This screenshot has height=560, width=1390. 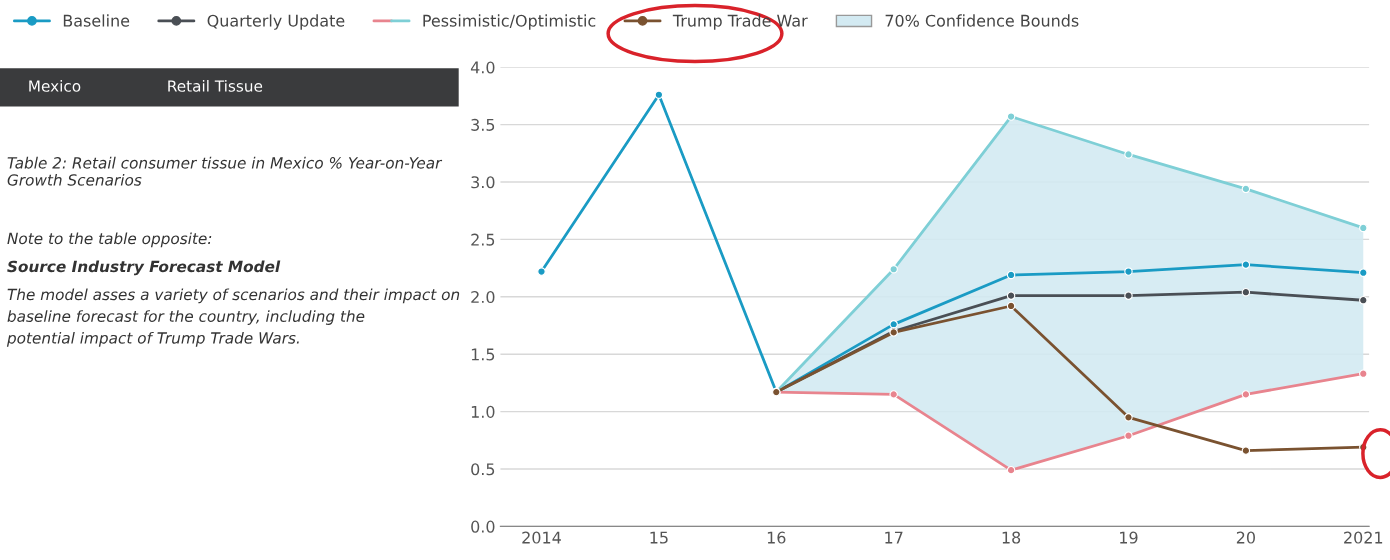 What do you see at coordinates (894, 537) in the screenshot?
I see `x-tick-label: 17` at bounding box center [894, 537].